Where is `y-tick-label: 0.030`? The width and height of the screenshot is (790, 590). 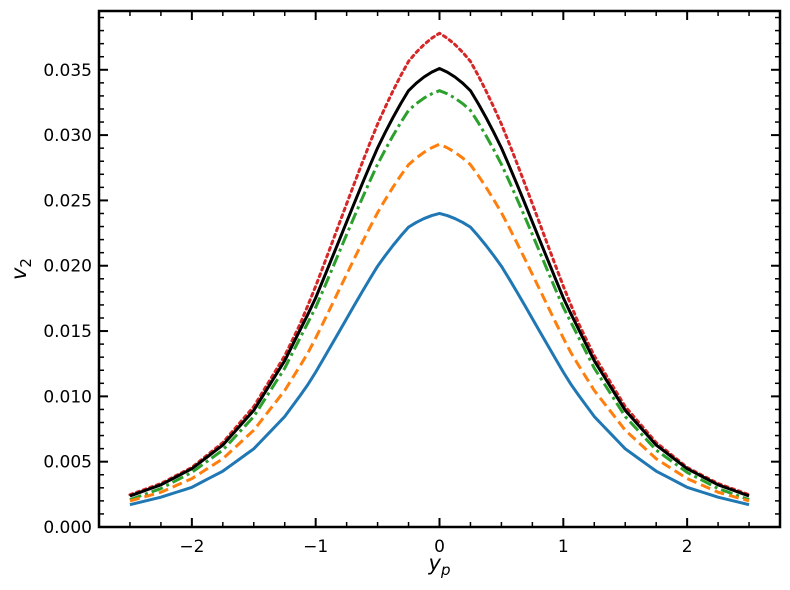 y-tick-label: 0.030 is located at coordinates (67, 136).